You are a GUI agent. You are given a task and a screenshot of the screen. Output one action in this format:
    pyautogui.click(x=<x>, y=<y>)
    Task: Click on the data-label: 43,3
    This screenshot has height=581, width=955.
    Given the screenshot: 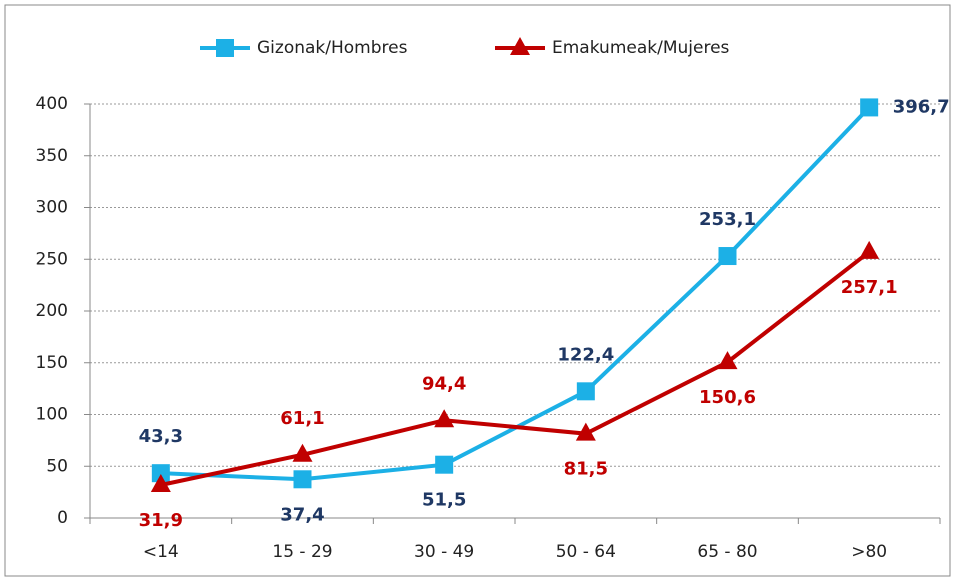 What is the action you would take?
    pyautogui.click(x=161, y=436)
    